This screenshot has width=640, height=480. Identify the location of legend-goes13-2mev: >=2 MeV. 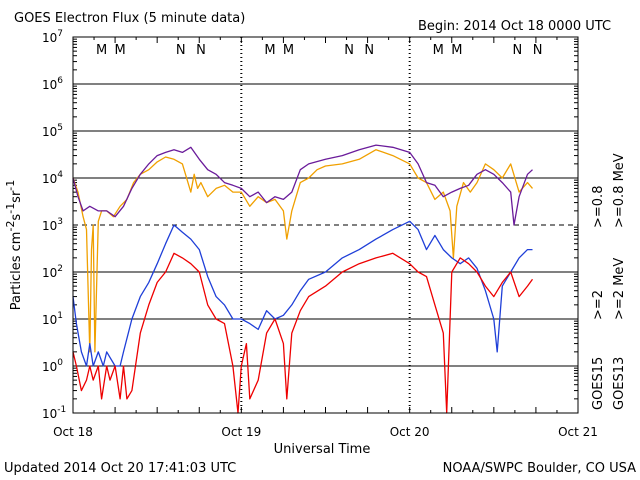
(619, 289).